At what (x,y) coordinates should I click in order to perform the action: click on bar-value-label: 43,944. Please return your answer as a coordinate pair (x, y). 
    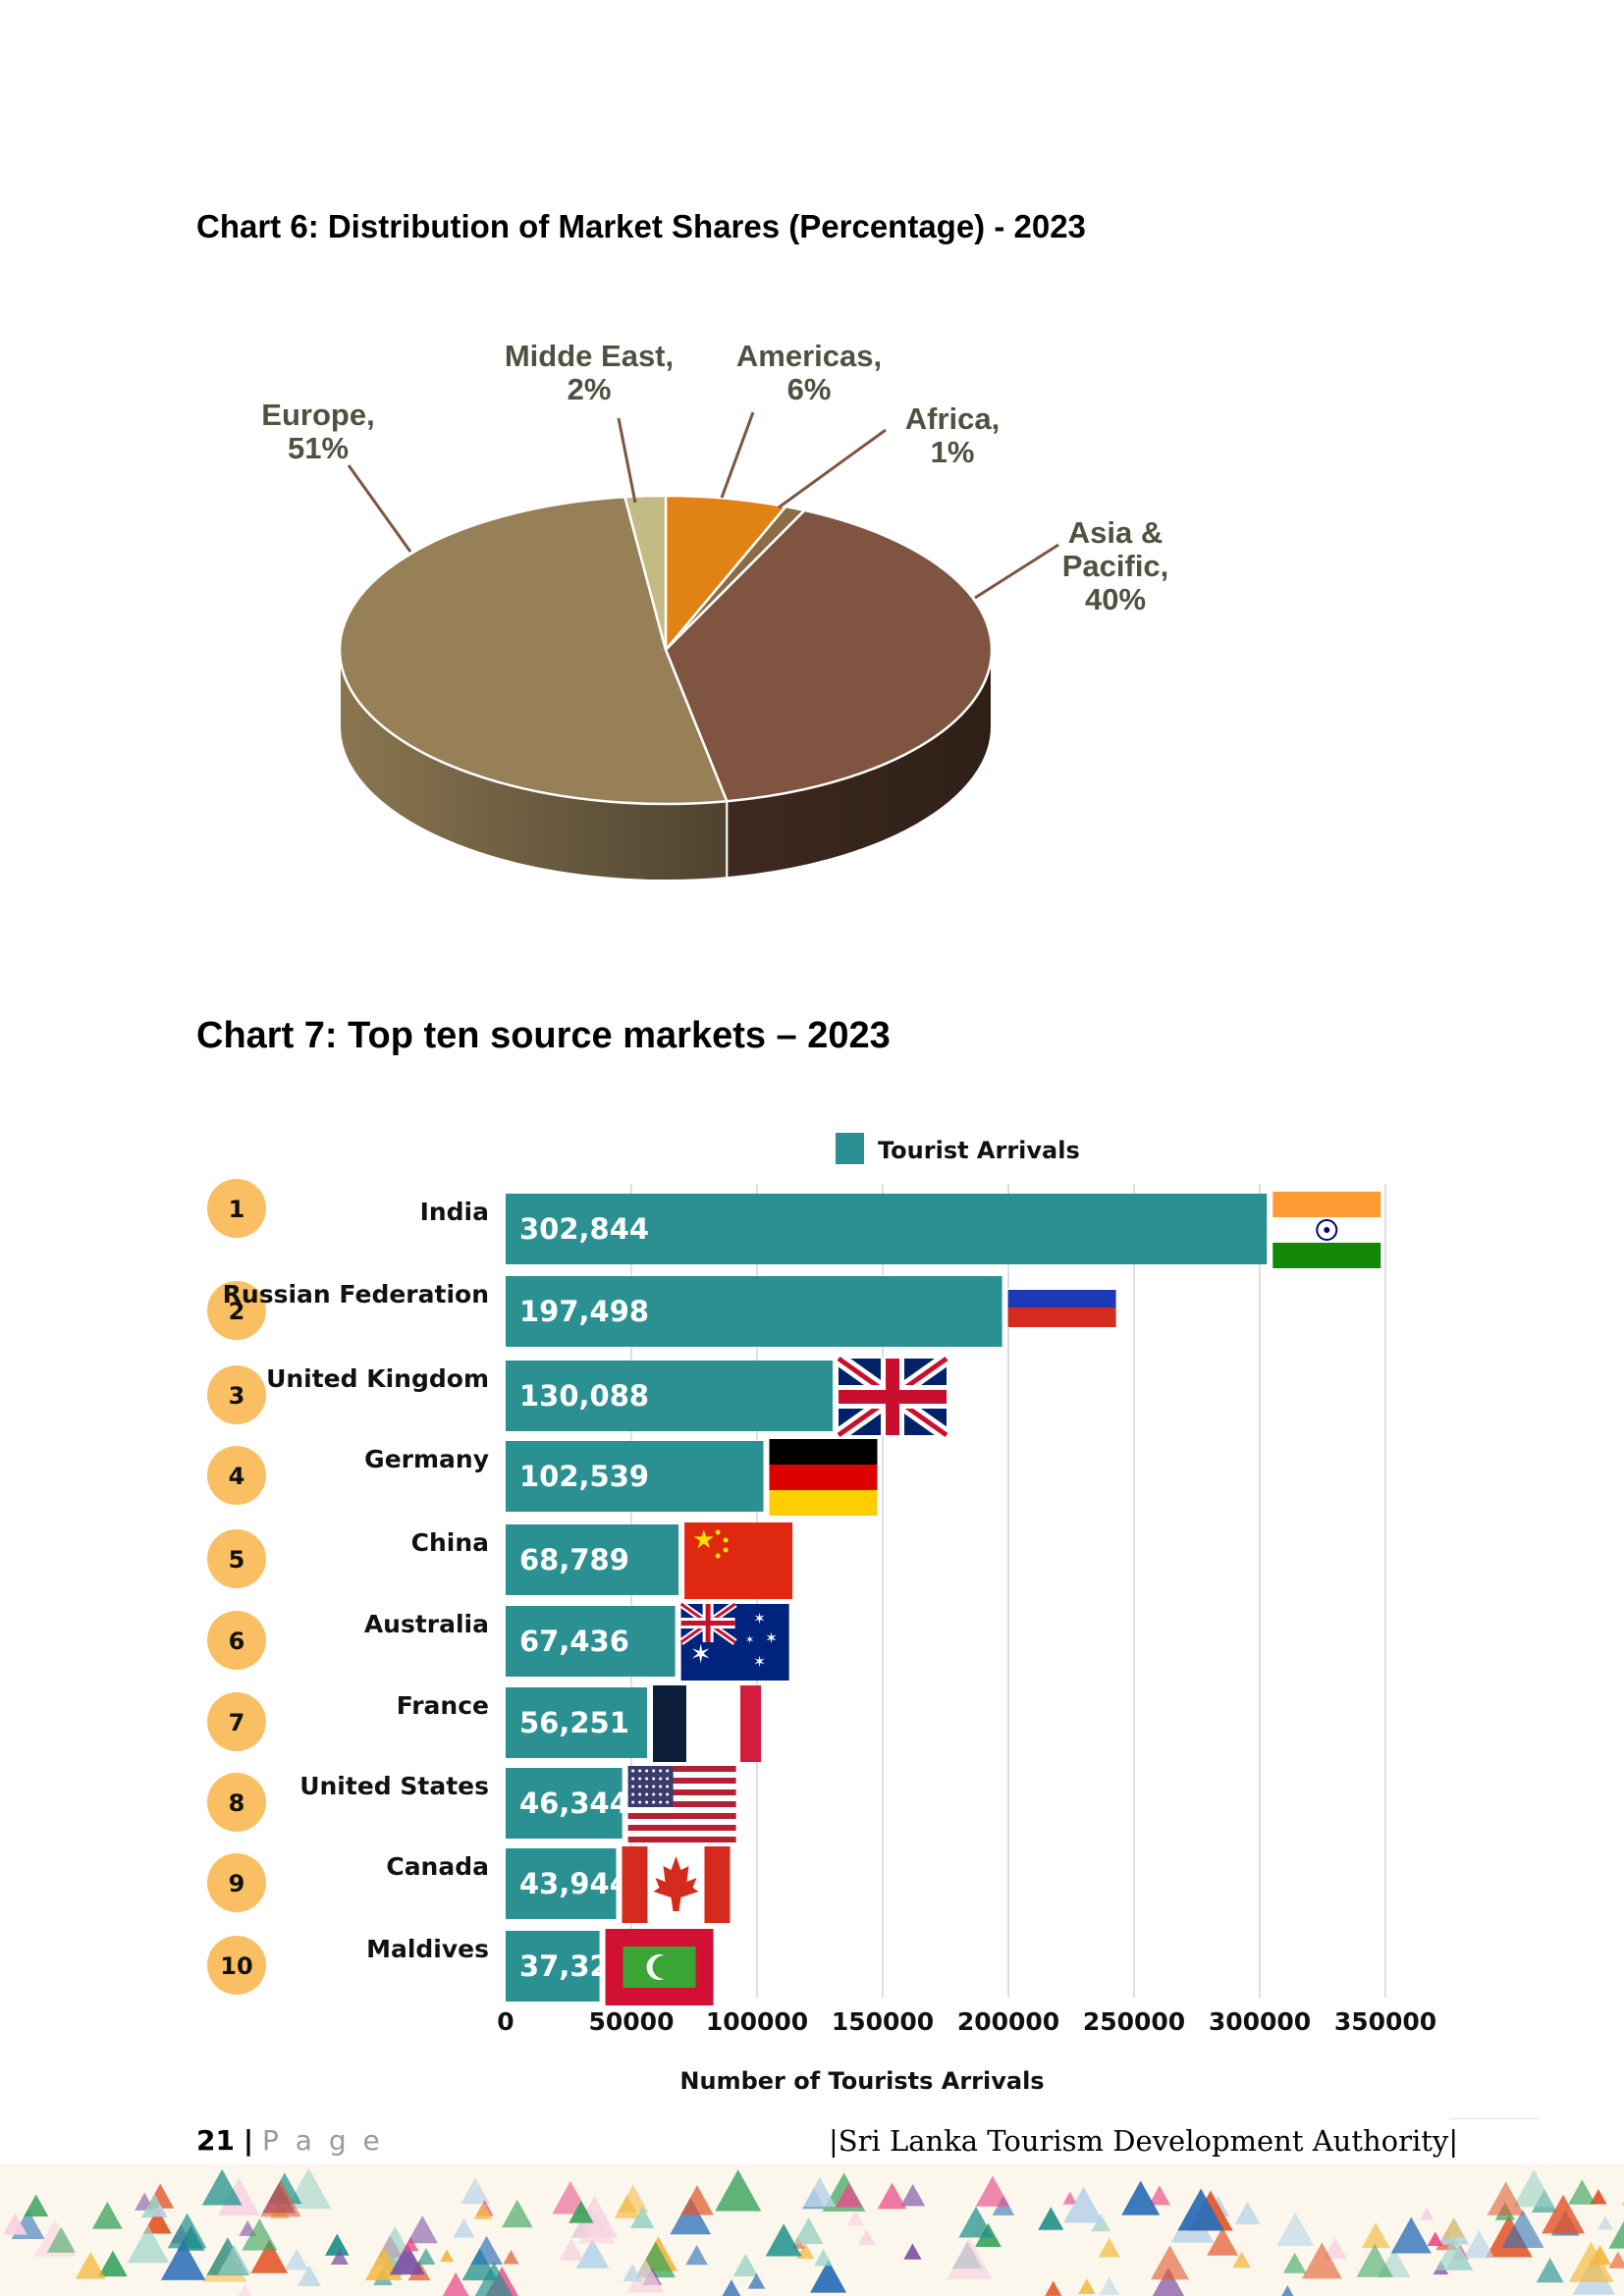
    Looking at the image, I should click on (574, 1883).